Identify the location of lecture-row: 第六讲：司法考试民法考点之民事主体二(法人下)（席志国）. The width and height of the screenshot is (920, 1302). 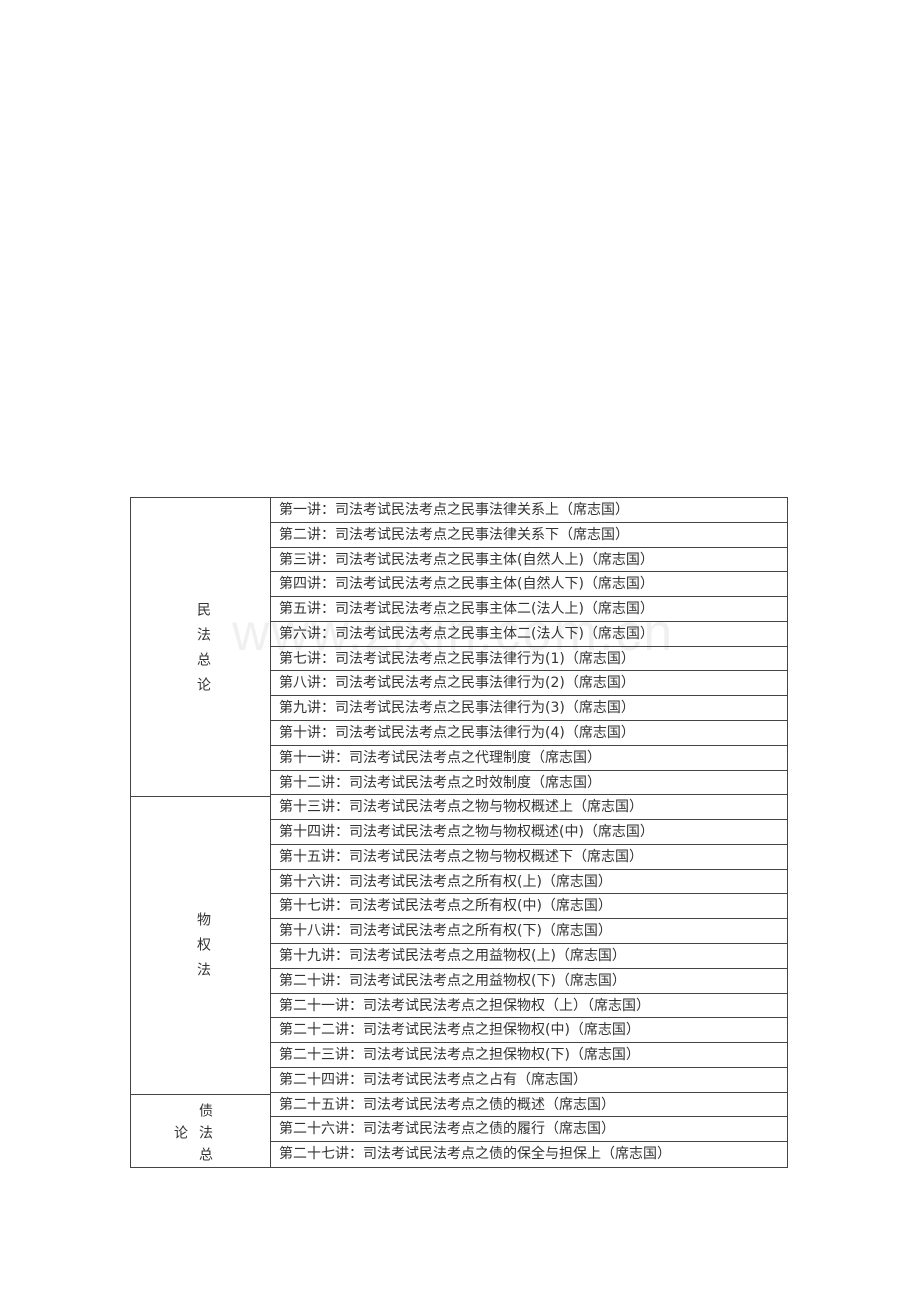
(529, 634).